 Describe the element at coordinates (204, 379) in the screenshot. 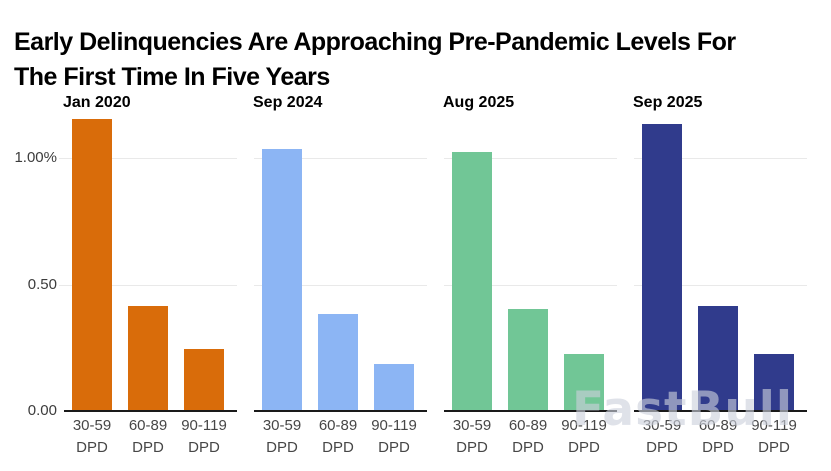

I see `bar-jan-2020-90-119-dpd` at that location.